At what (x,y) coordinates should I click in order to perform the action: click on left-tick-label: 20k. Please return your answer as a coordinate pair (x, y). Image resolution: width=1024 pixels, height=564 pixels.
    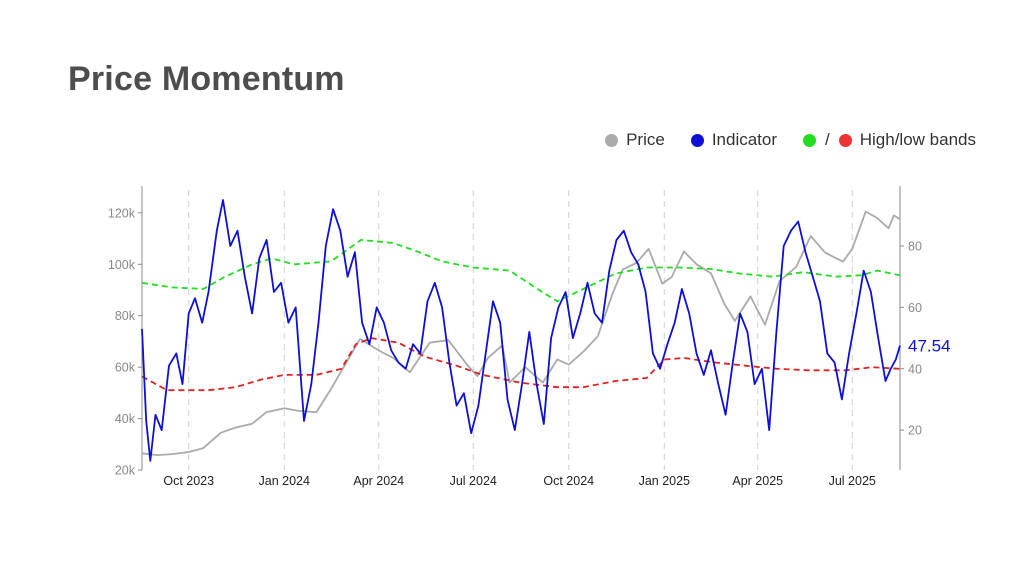
    Looking at the image, I should click on (125, 471).